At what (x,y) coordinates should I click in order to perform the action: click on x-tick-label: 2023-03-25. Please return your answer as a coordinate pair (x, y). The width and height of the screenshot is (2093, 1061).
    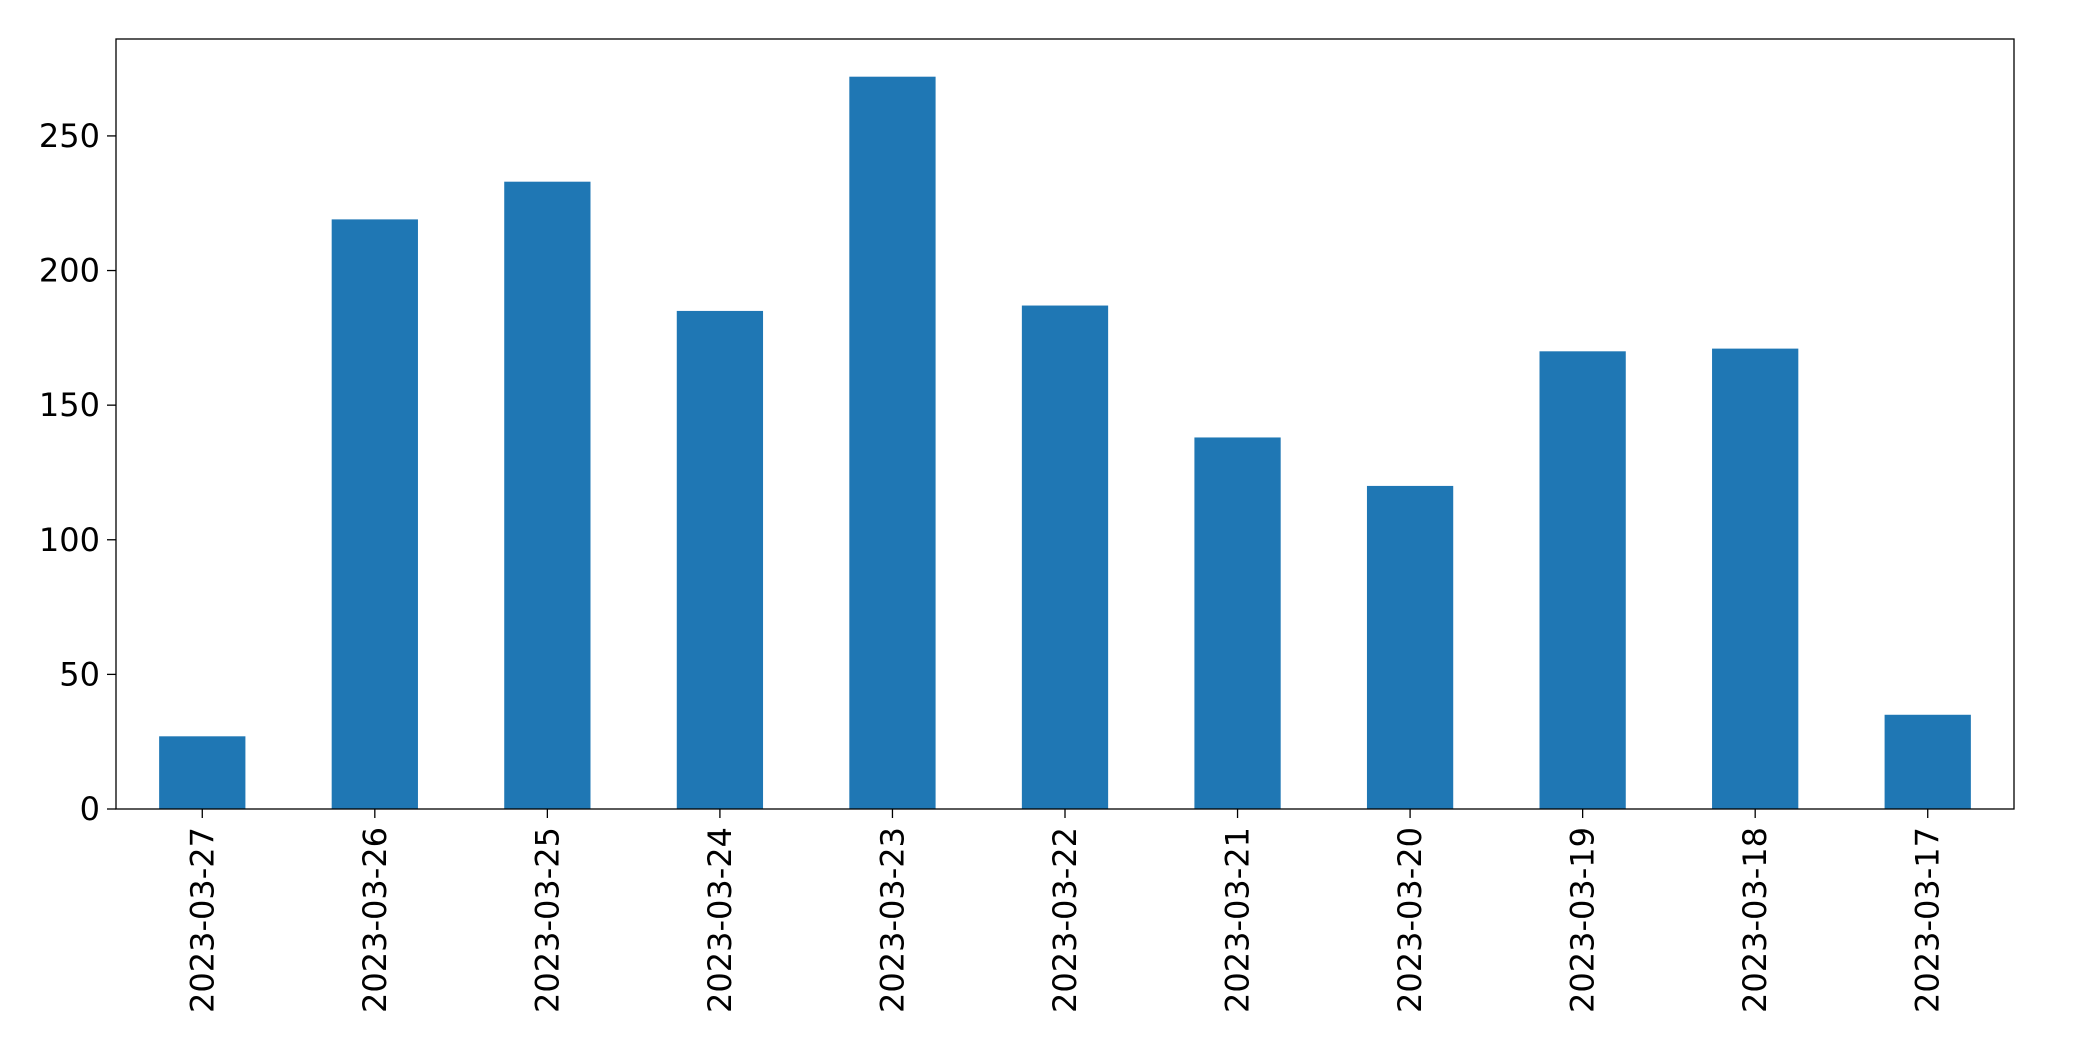
    Looking at the image, I should click on (547, 920).